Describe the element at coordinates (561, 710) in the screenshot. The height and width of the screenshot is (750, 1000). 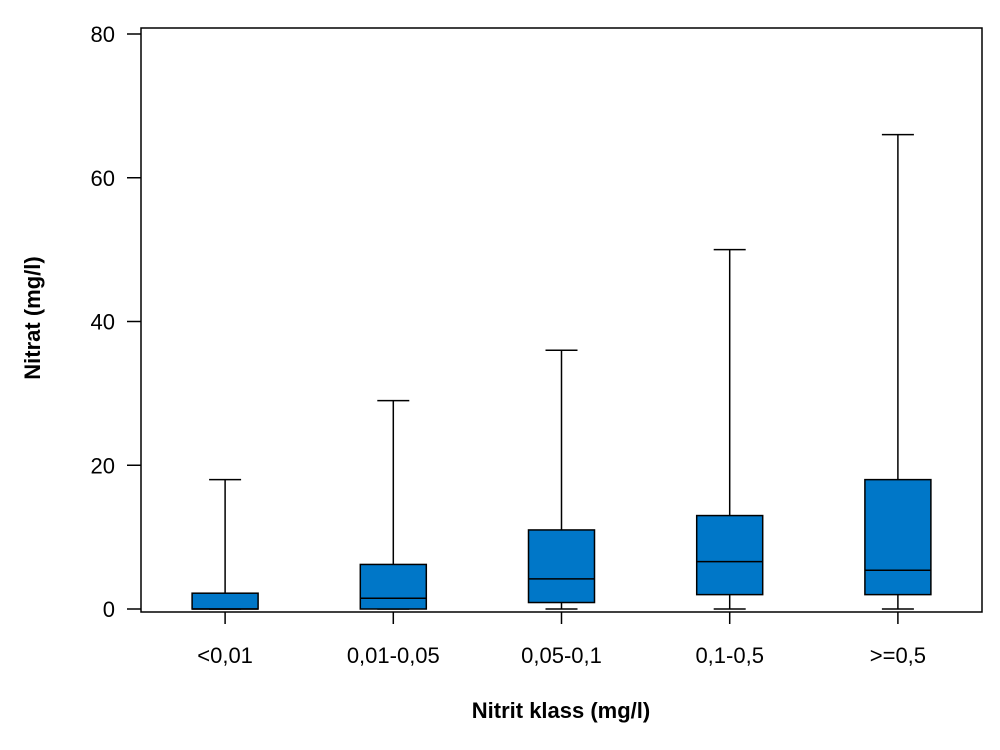
I see `x-axis-title: Nitrit klass (mg/l)` at that location.